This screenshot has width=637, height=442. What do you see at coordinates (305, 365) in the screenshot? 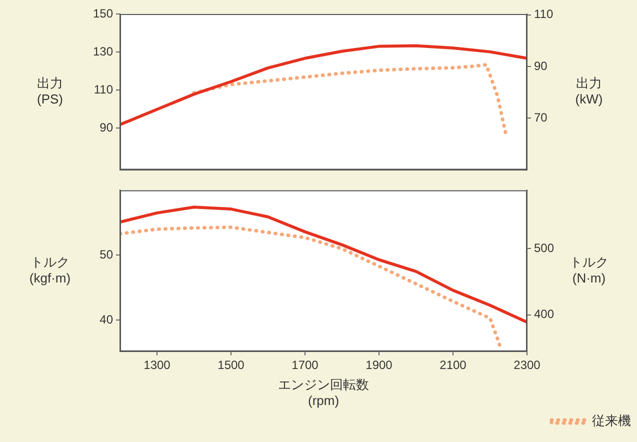
I see `x-tick-label: 1700` at bounding box center [305, 365].